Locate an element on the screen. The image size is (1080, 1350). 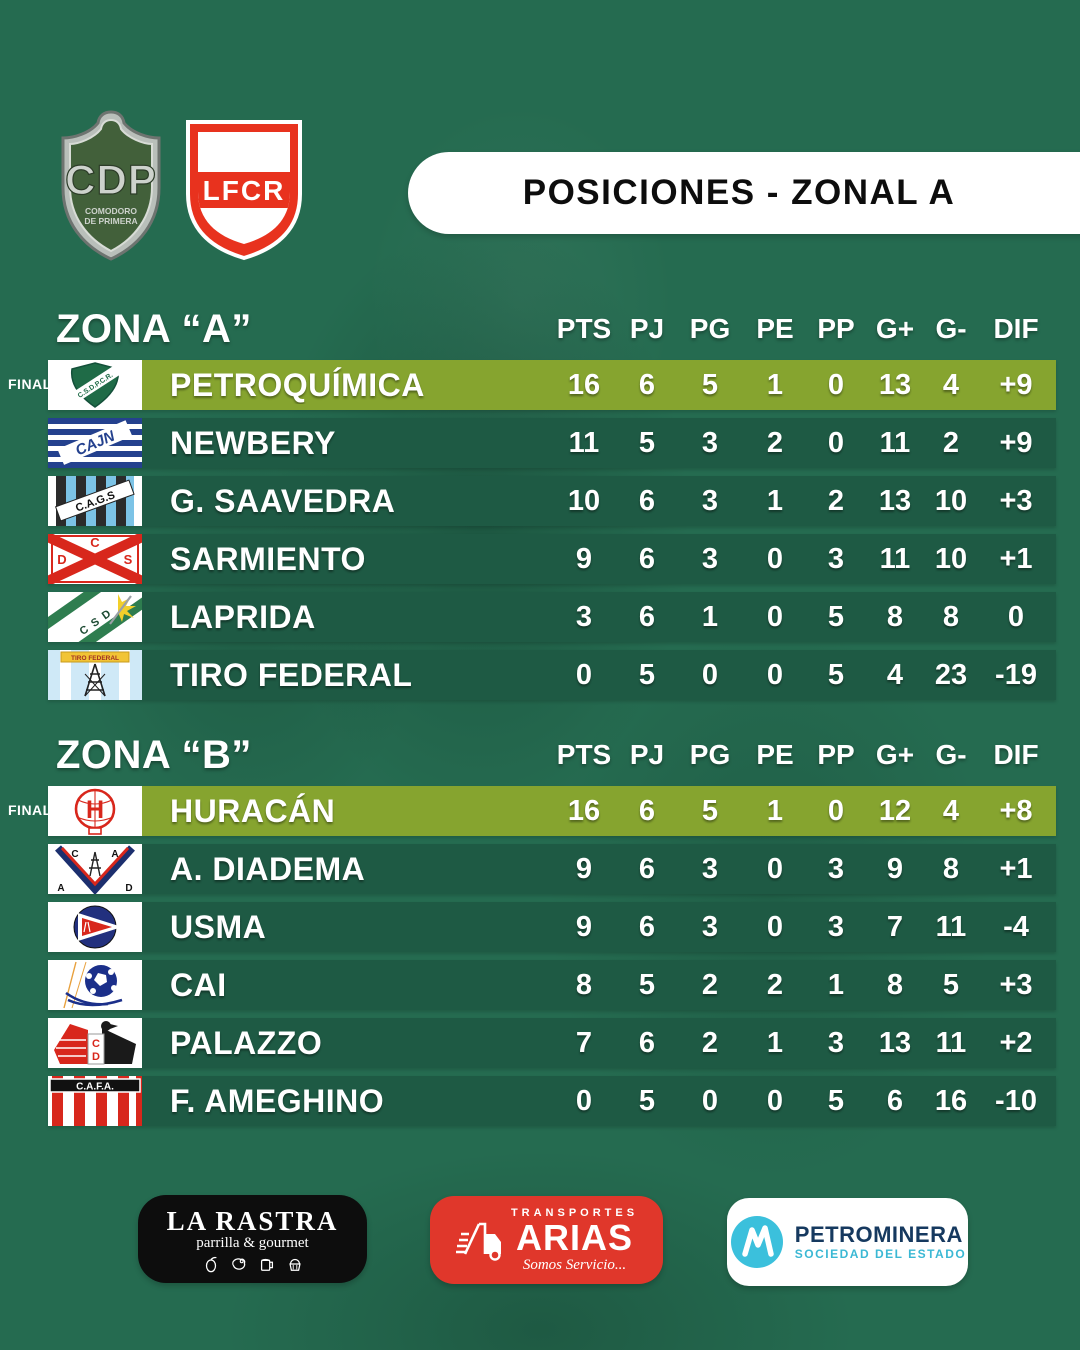
cdp-label: CDP is located at coordinates (111, 179).